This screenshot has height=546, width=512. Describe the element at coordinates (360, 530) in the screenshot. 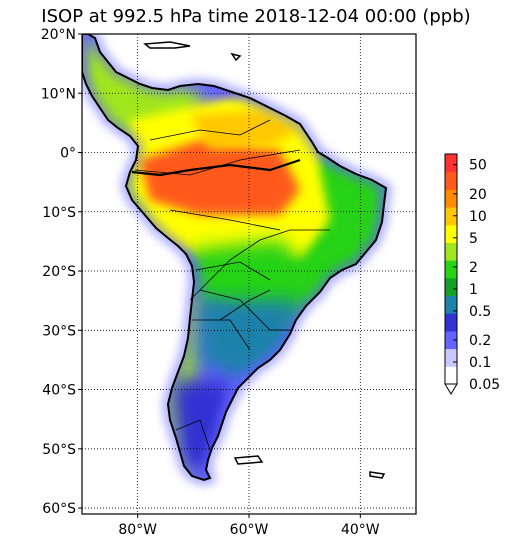

I see `lon-tick-label: 40°W` at that location.